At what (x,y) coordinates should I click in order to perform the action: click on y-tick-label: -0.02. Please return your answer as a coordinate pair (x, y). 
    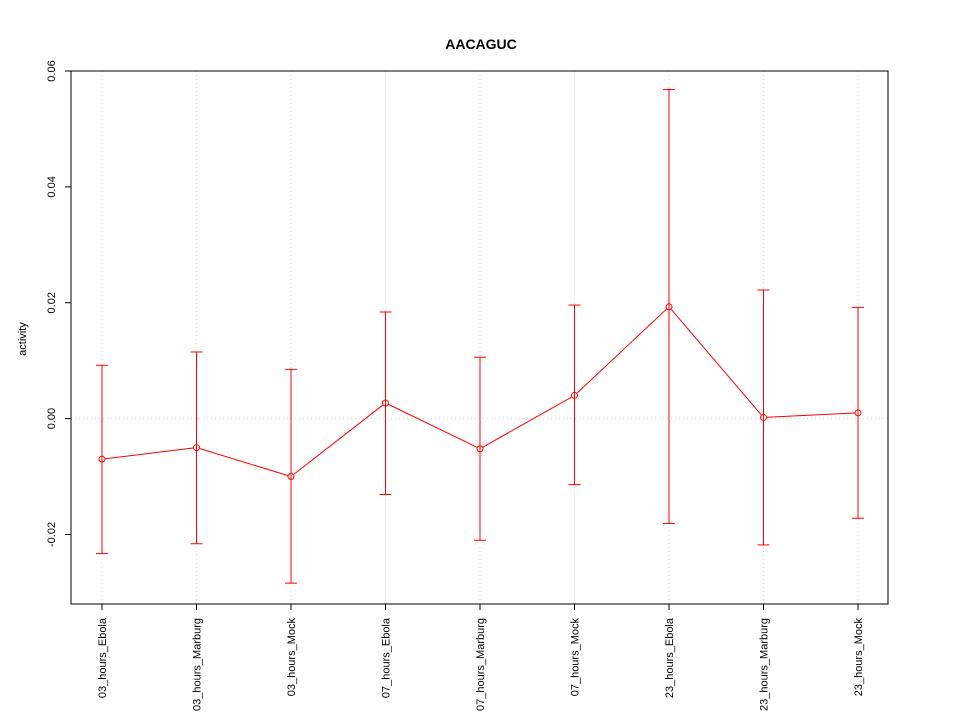
    Looking at the image, I should click on (52, 534).